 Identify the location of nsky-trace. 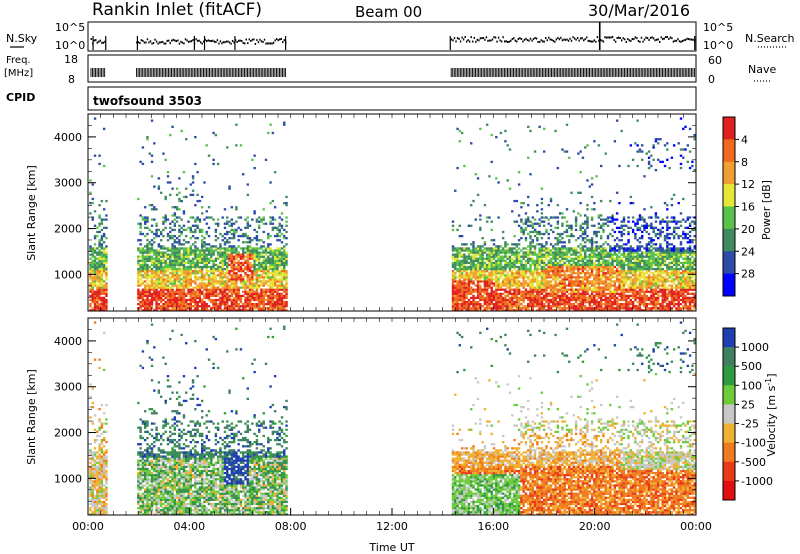
(393, 36).